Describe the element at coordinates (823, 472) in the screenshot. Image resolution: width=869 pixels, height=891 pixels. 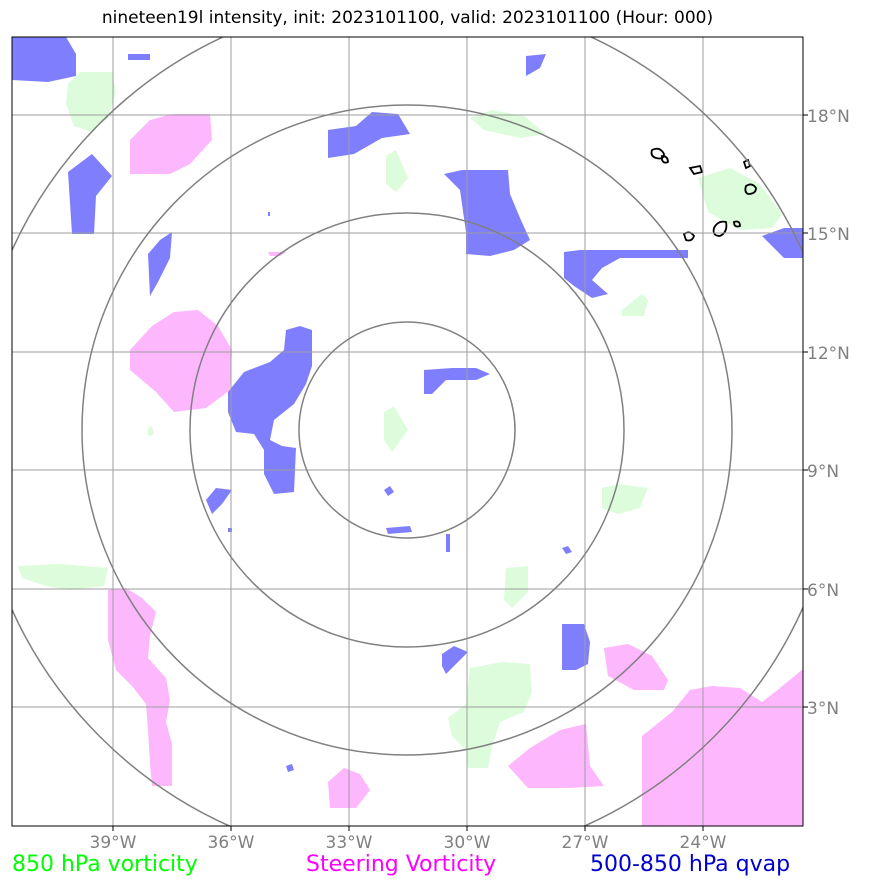
I see `lat-tick-label: 9°N` at that location.